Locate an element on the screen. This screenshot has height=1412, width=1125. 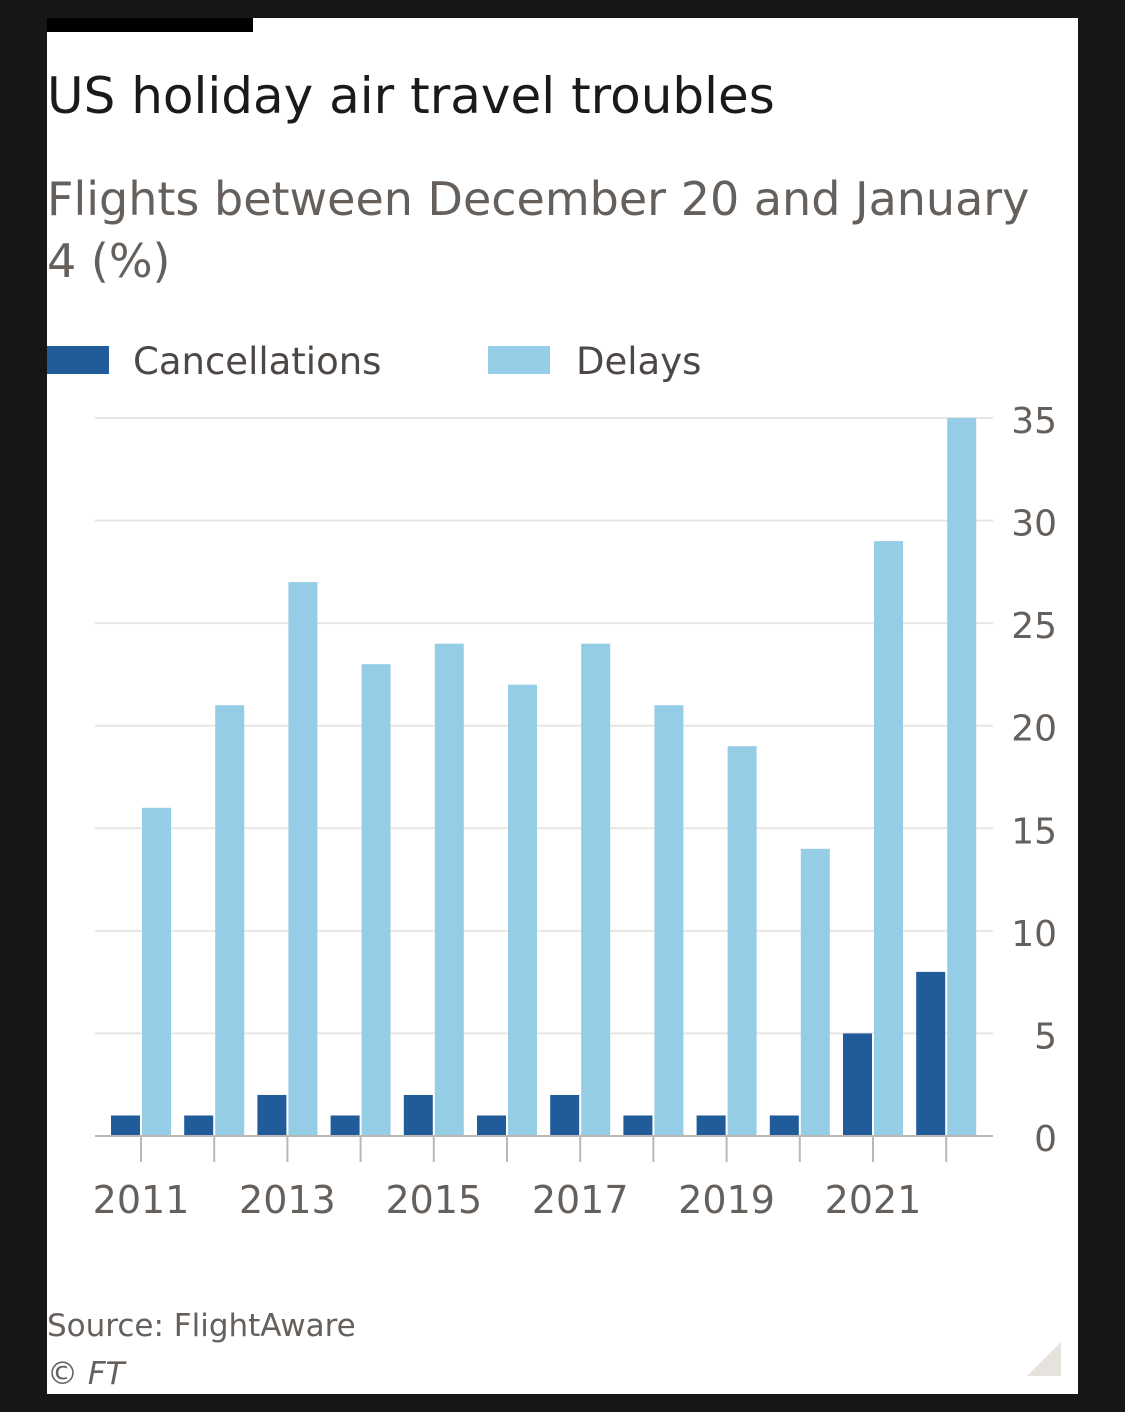
legend: Cancellations Delays is located at coordinates (547, 365).